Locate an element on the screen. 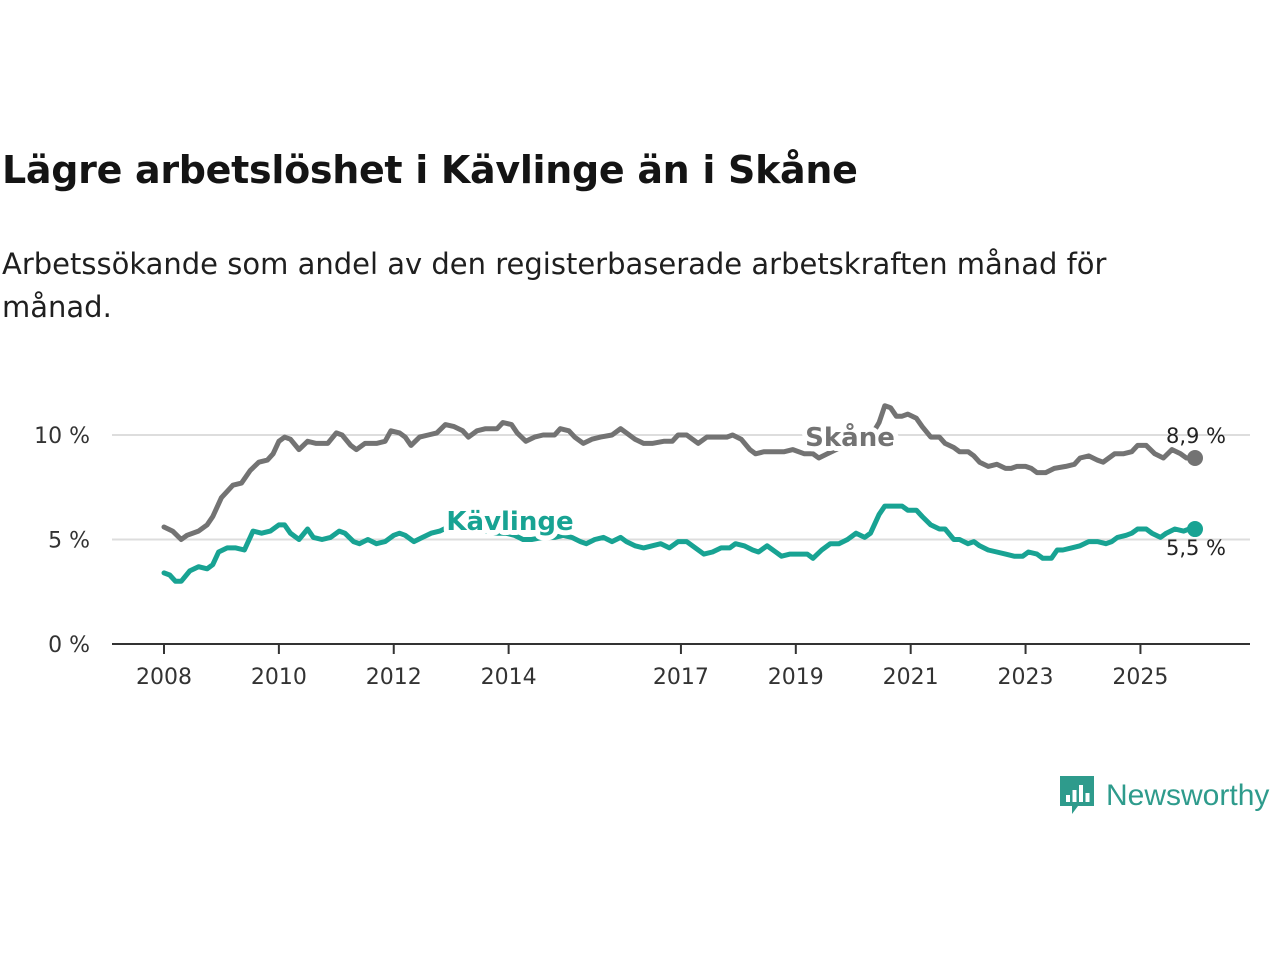  series-label-halo-skane: Skåne is located at coordinates (850, 437).